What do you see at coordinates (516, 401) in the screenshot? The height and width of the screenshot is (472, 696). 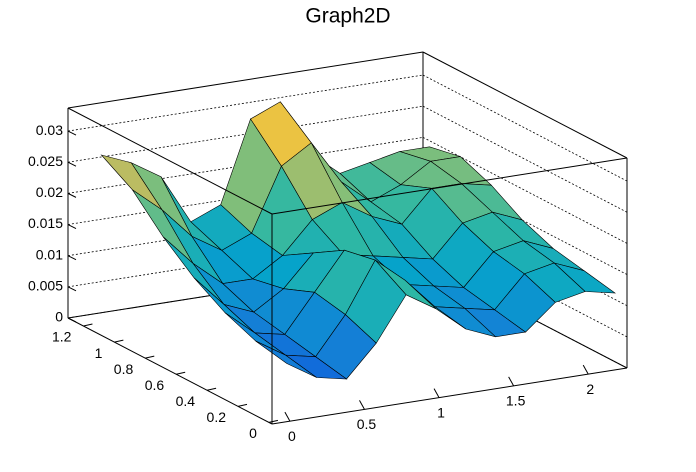 I see `x-tick-label: 1.5` at bounding box center [516, 401].